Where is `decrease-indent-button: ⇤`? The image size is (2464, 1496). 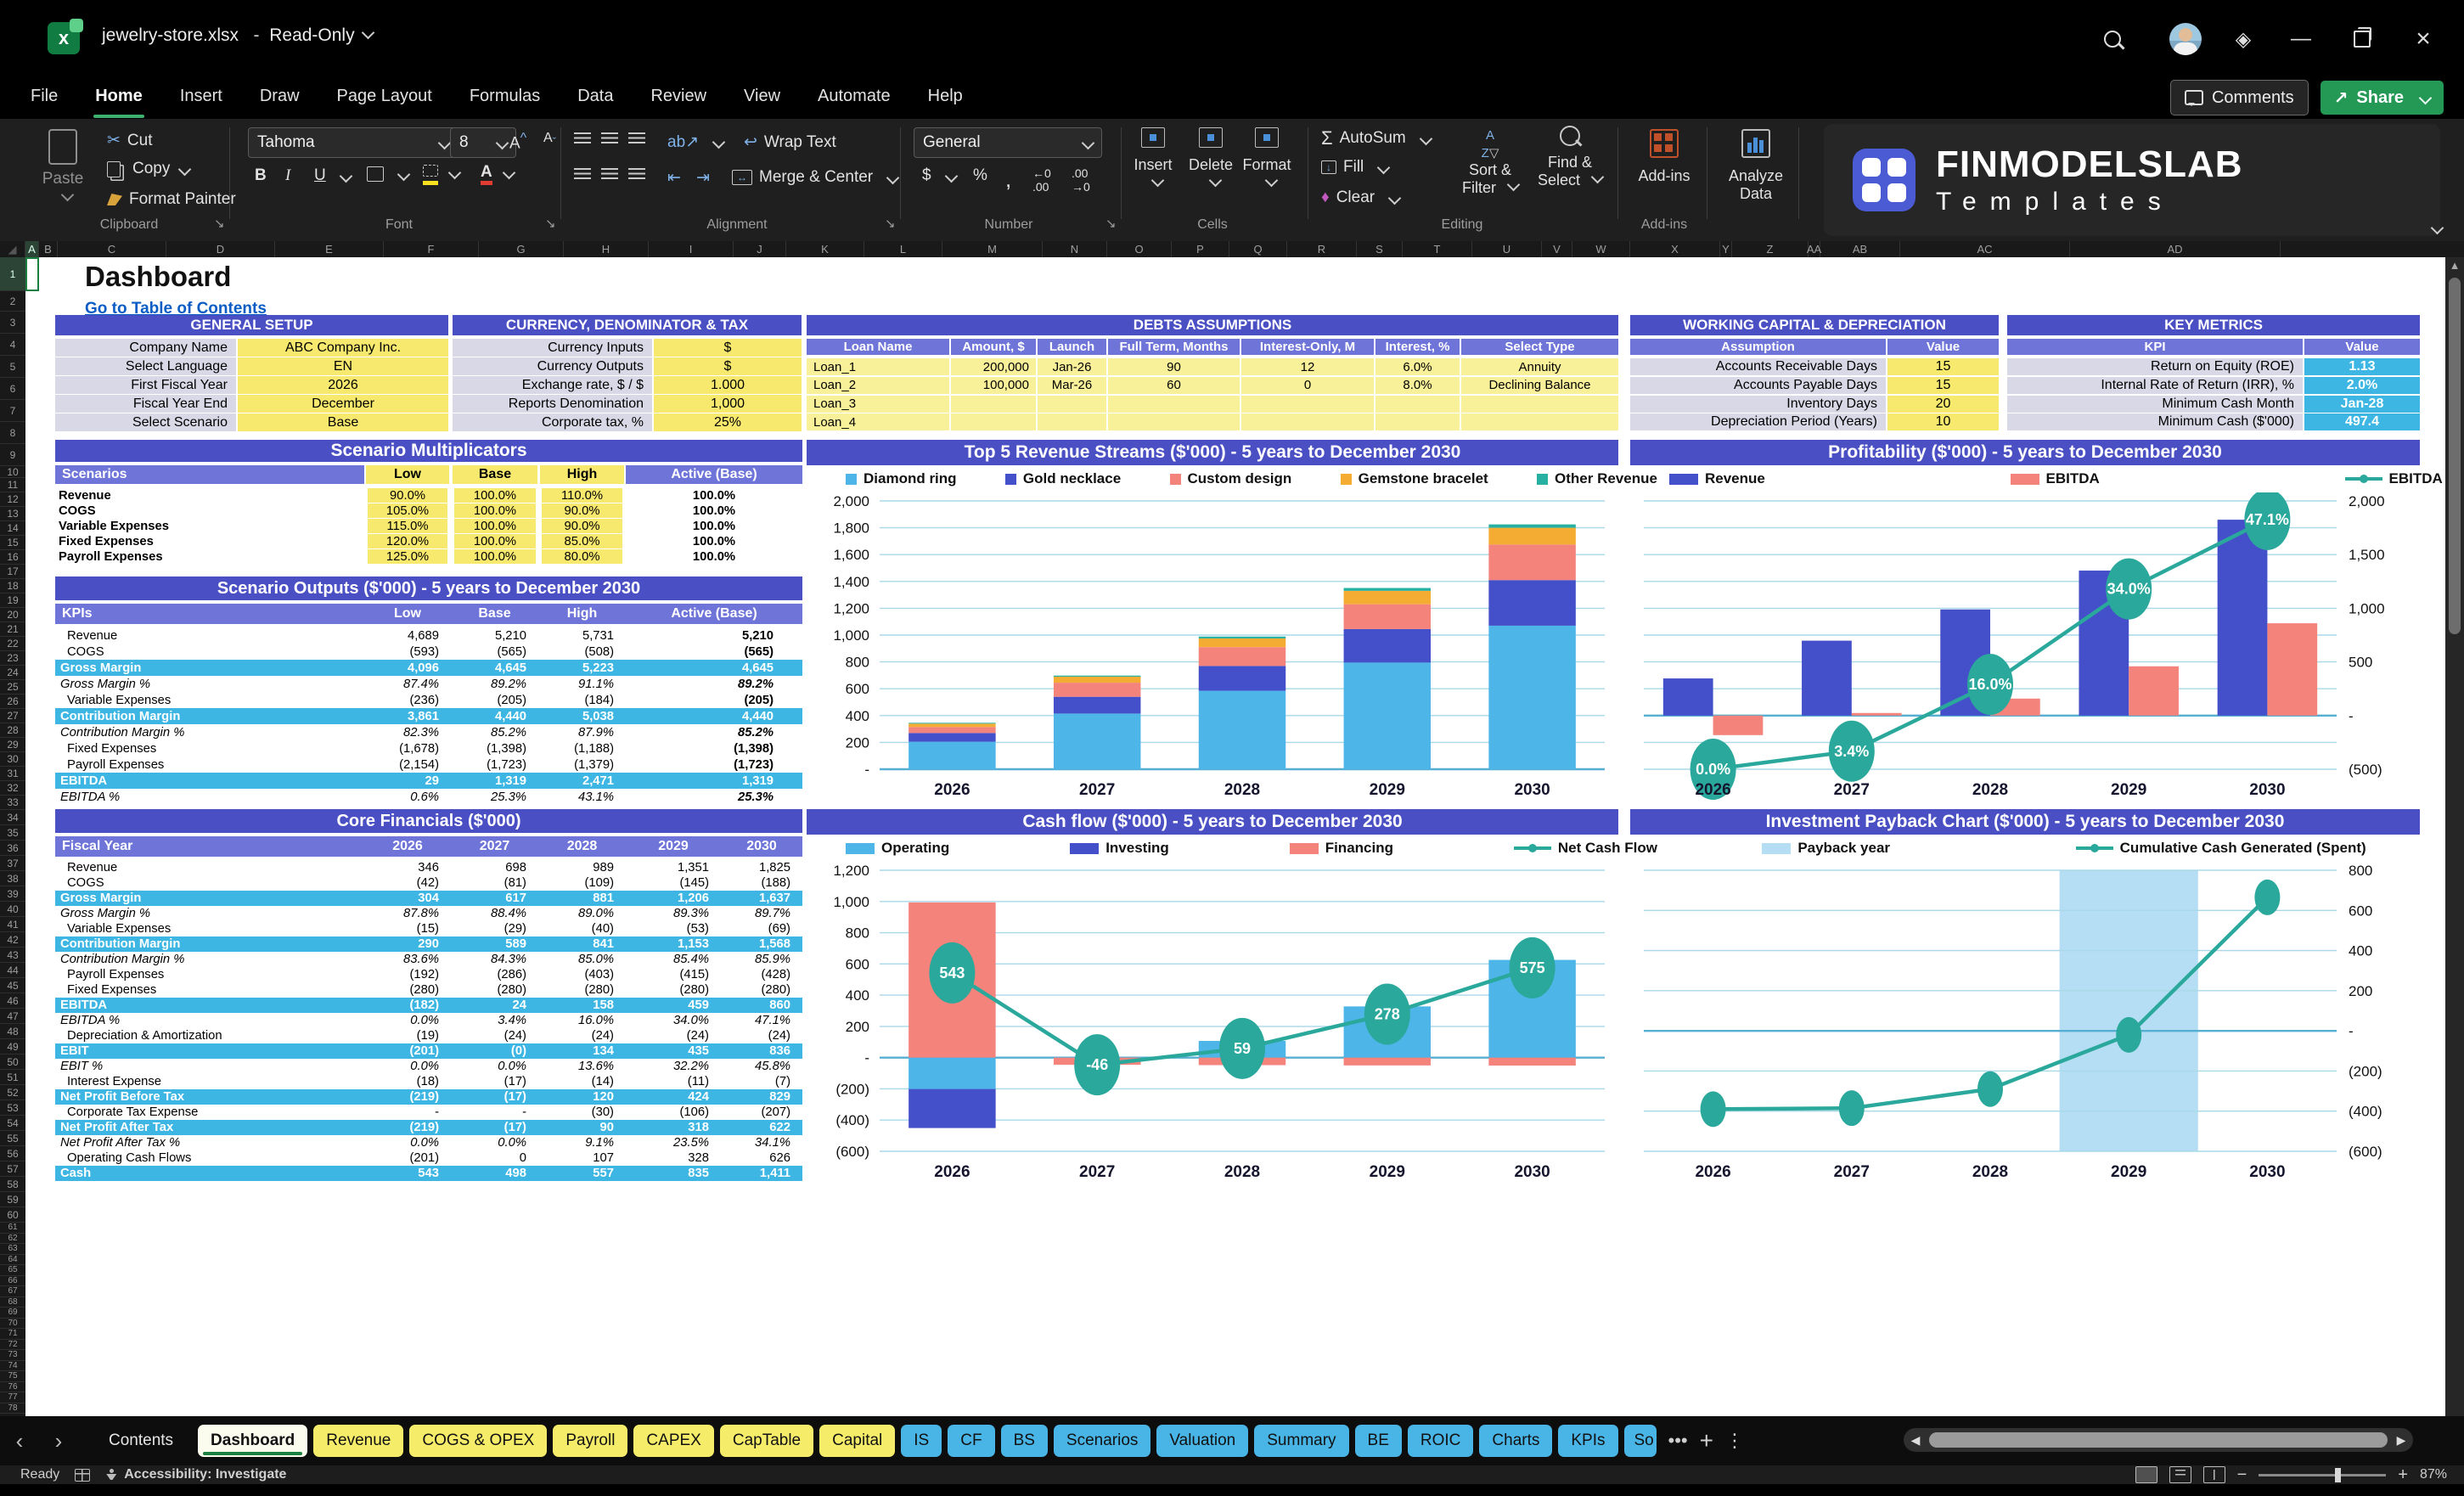
decrease-indent-button: ⇤ is located at coordinates (674, 178).